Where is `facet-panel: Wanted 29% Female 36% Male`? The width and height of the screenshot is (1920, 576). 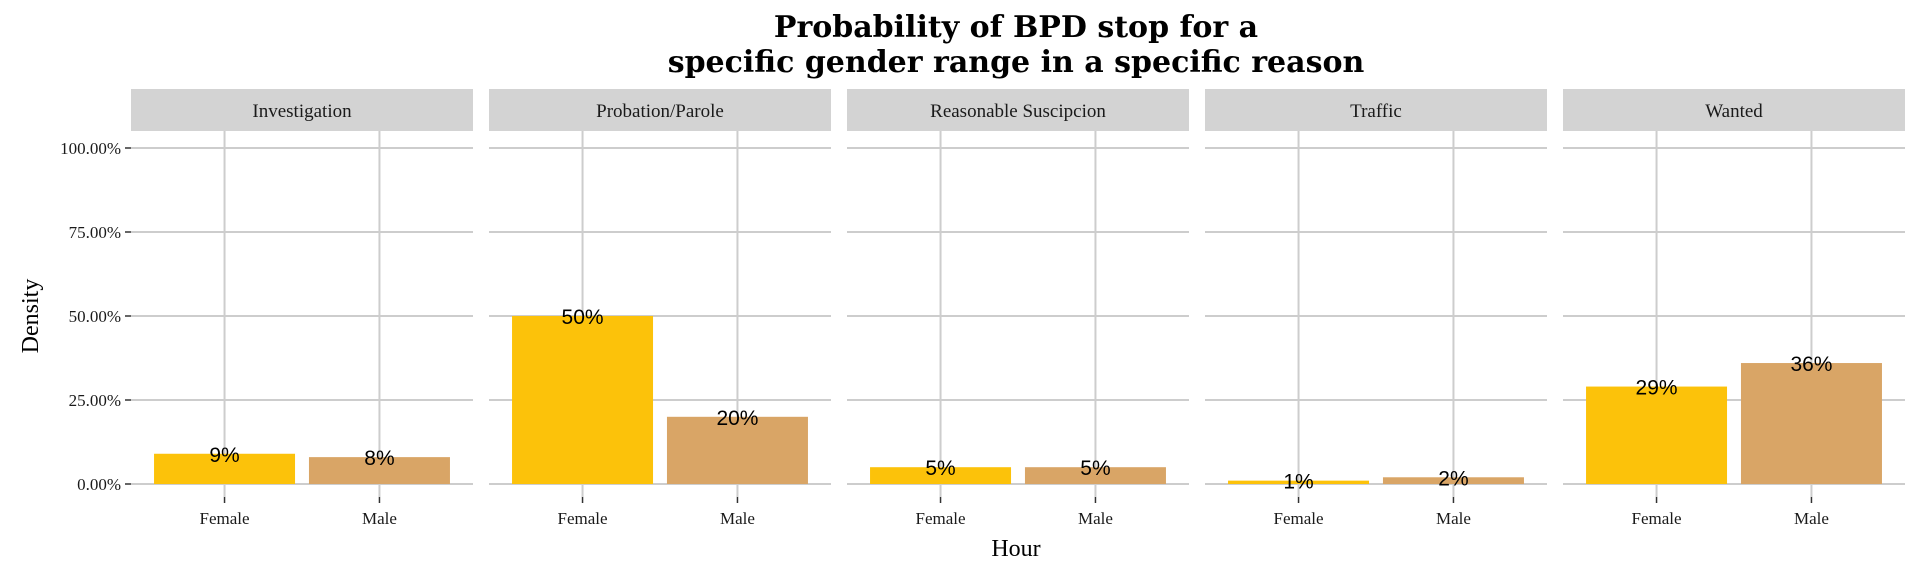 facet-panel: Wanted 29% Female 36% Male is located at coordinates (1734, 308).